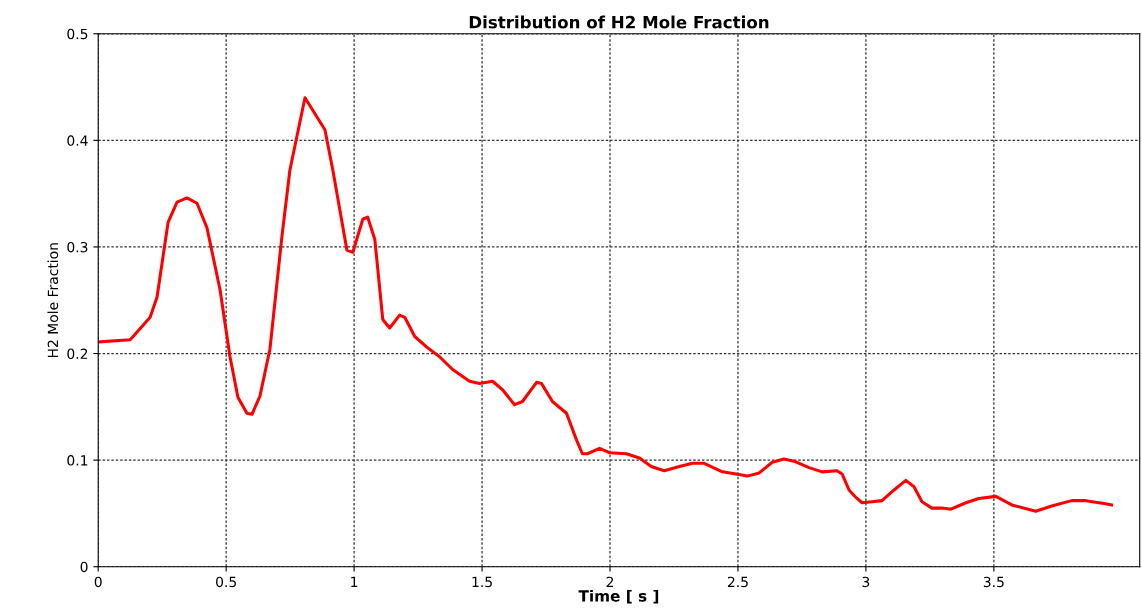 The height and width of the screenshot is (614, 1142). What do you see at coordinates (619, 22) in the screenshot?
I see `chart-title: Distribution of H2 Mole Fraction` at bounding box center [619, 22].